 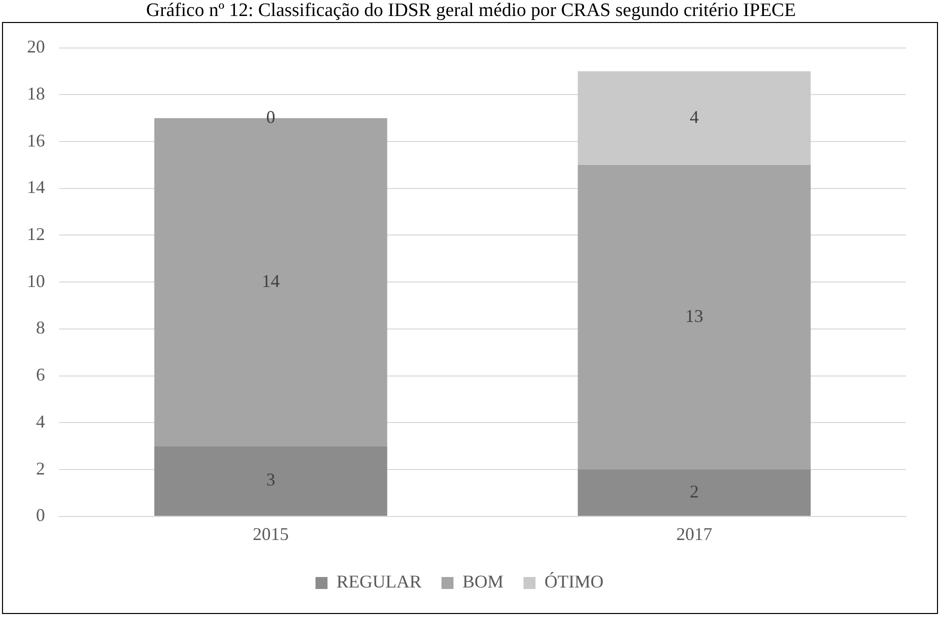 What do you see at coordinates (36, 280) in the screenshot?
I see `y-tick-label: 10` at bounding box center [36, 280].